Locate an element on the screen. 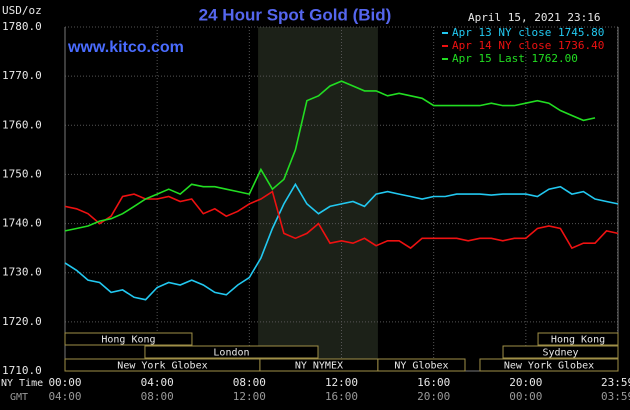  site-label: www.kitco.com is located at coordinates (125, 47).